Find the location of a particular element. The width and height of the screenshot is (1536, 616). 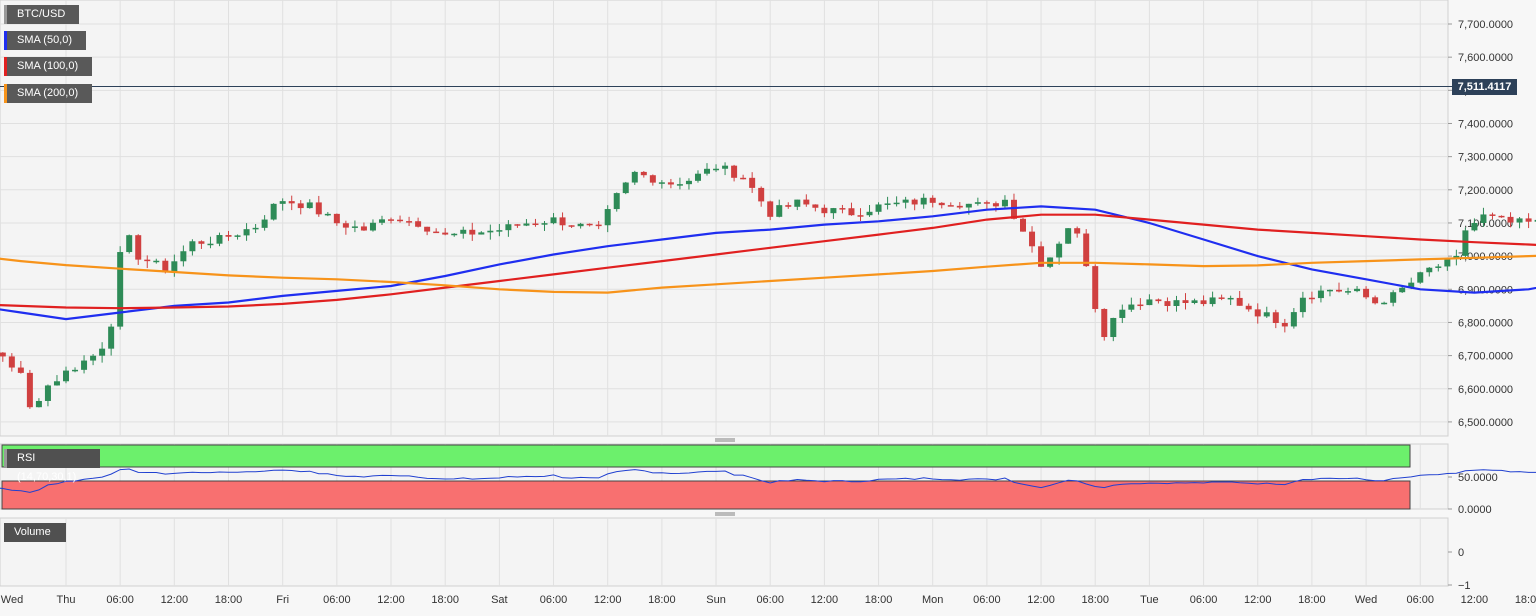

rsi-y-tick-label: 50.0000 is located at coordinates (1478, 478).